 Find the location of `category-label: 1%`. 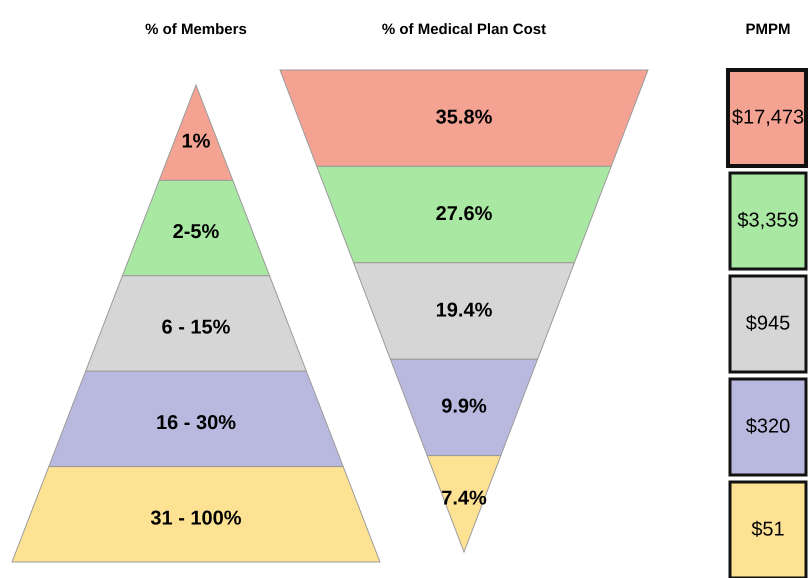

category-label: 1% is located at coordinates (196, 141).